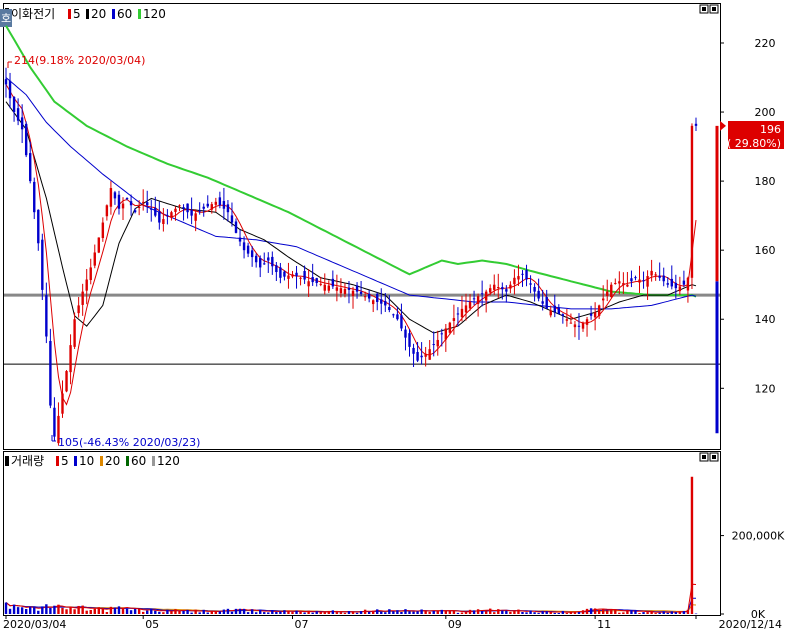 This screenshot has height=631, width=785. Describe the element at coordinates (709, 457) in the screenshot. I see `volume-panel-controls` at that location.